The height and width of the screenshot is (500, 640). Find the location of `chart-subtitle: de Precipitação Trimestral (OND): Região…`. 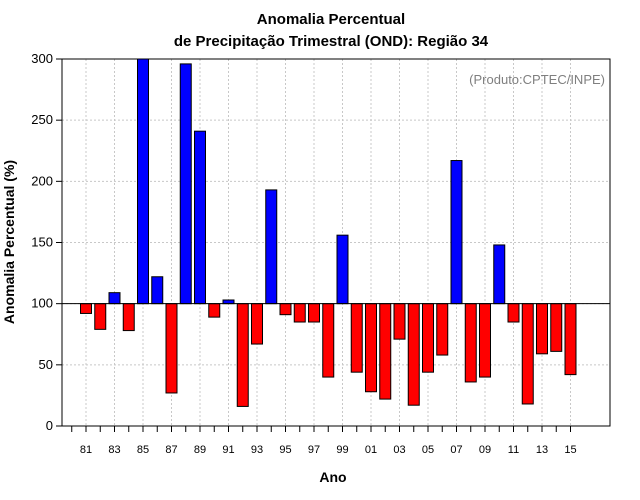

chart-subtitle: de Precipitação Trimestral (OND): Região… is located at coordinates (331, 41).